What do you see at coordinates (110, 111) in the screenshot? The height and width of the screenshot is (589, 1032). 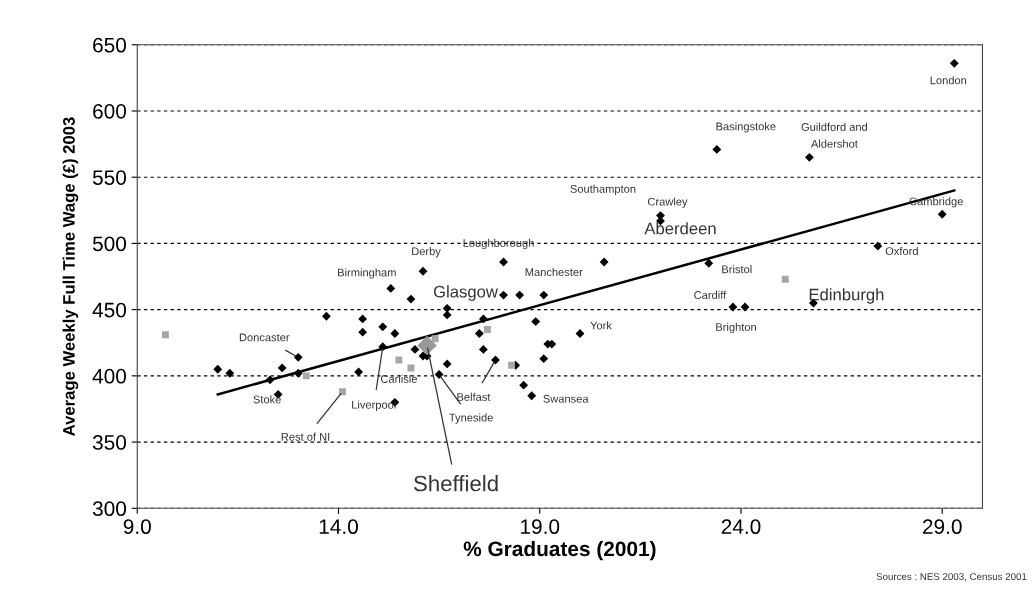 I see `y-tick-label: 600` at bounding box center [110, 111].